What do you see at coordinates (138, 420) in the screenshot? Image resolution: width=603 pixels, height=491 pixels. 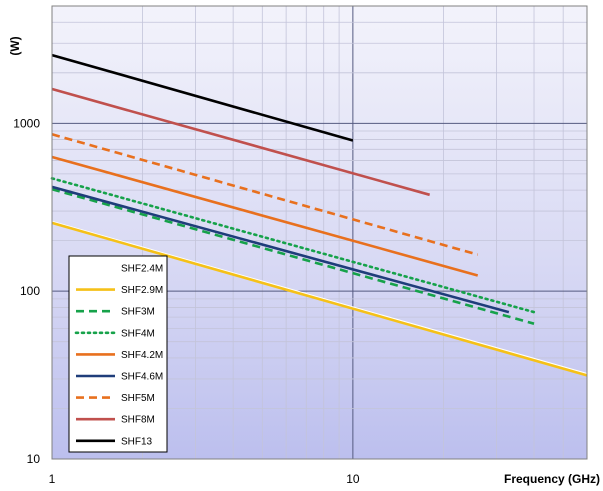 I see `legend-label: SHF8M` at bounding box center [138, 420].